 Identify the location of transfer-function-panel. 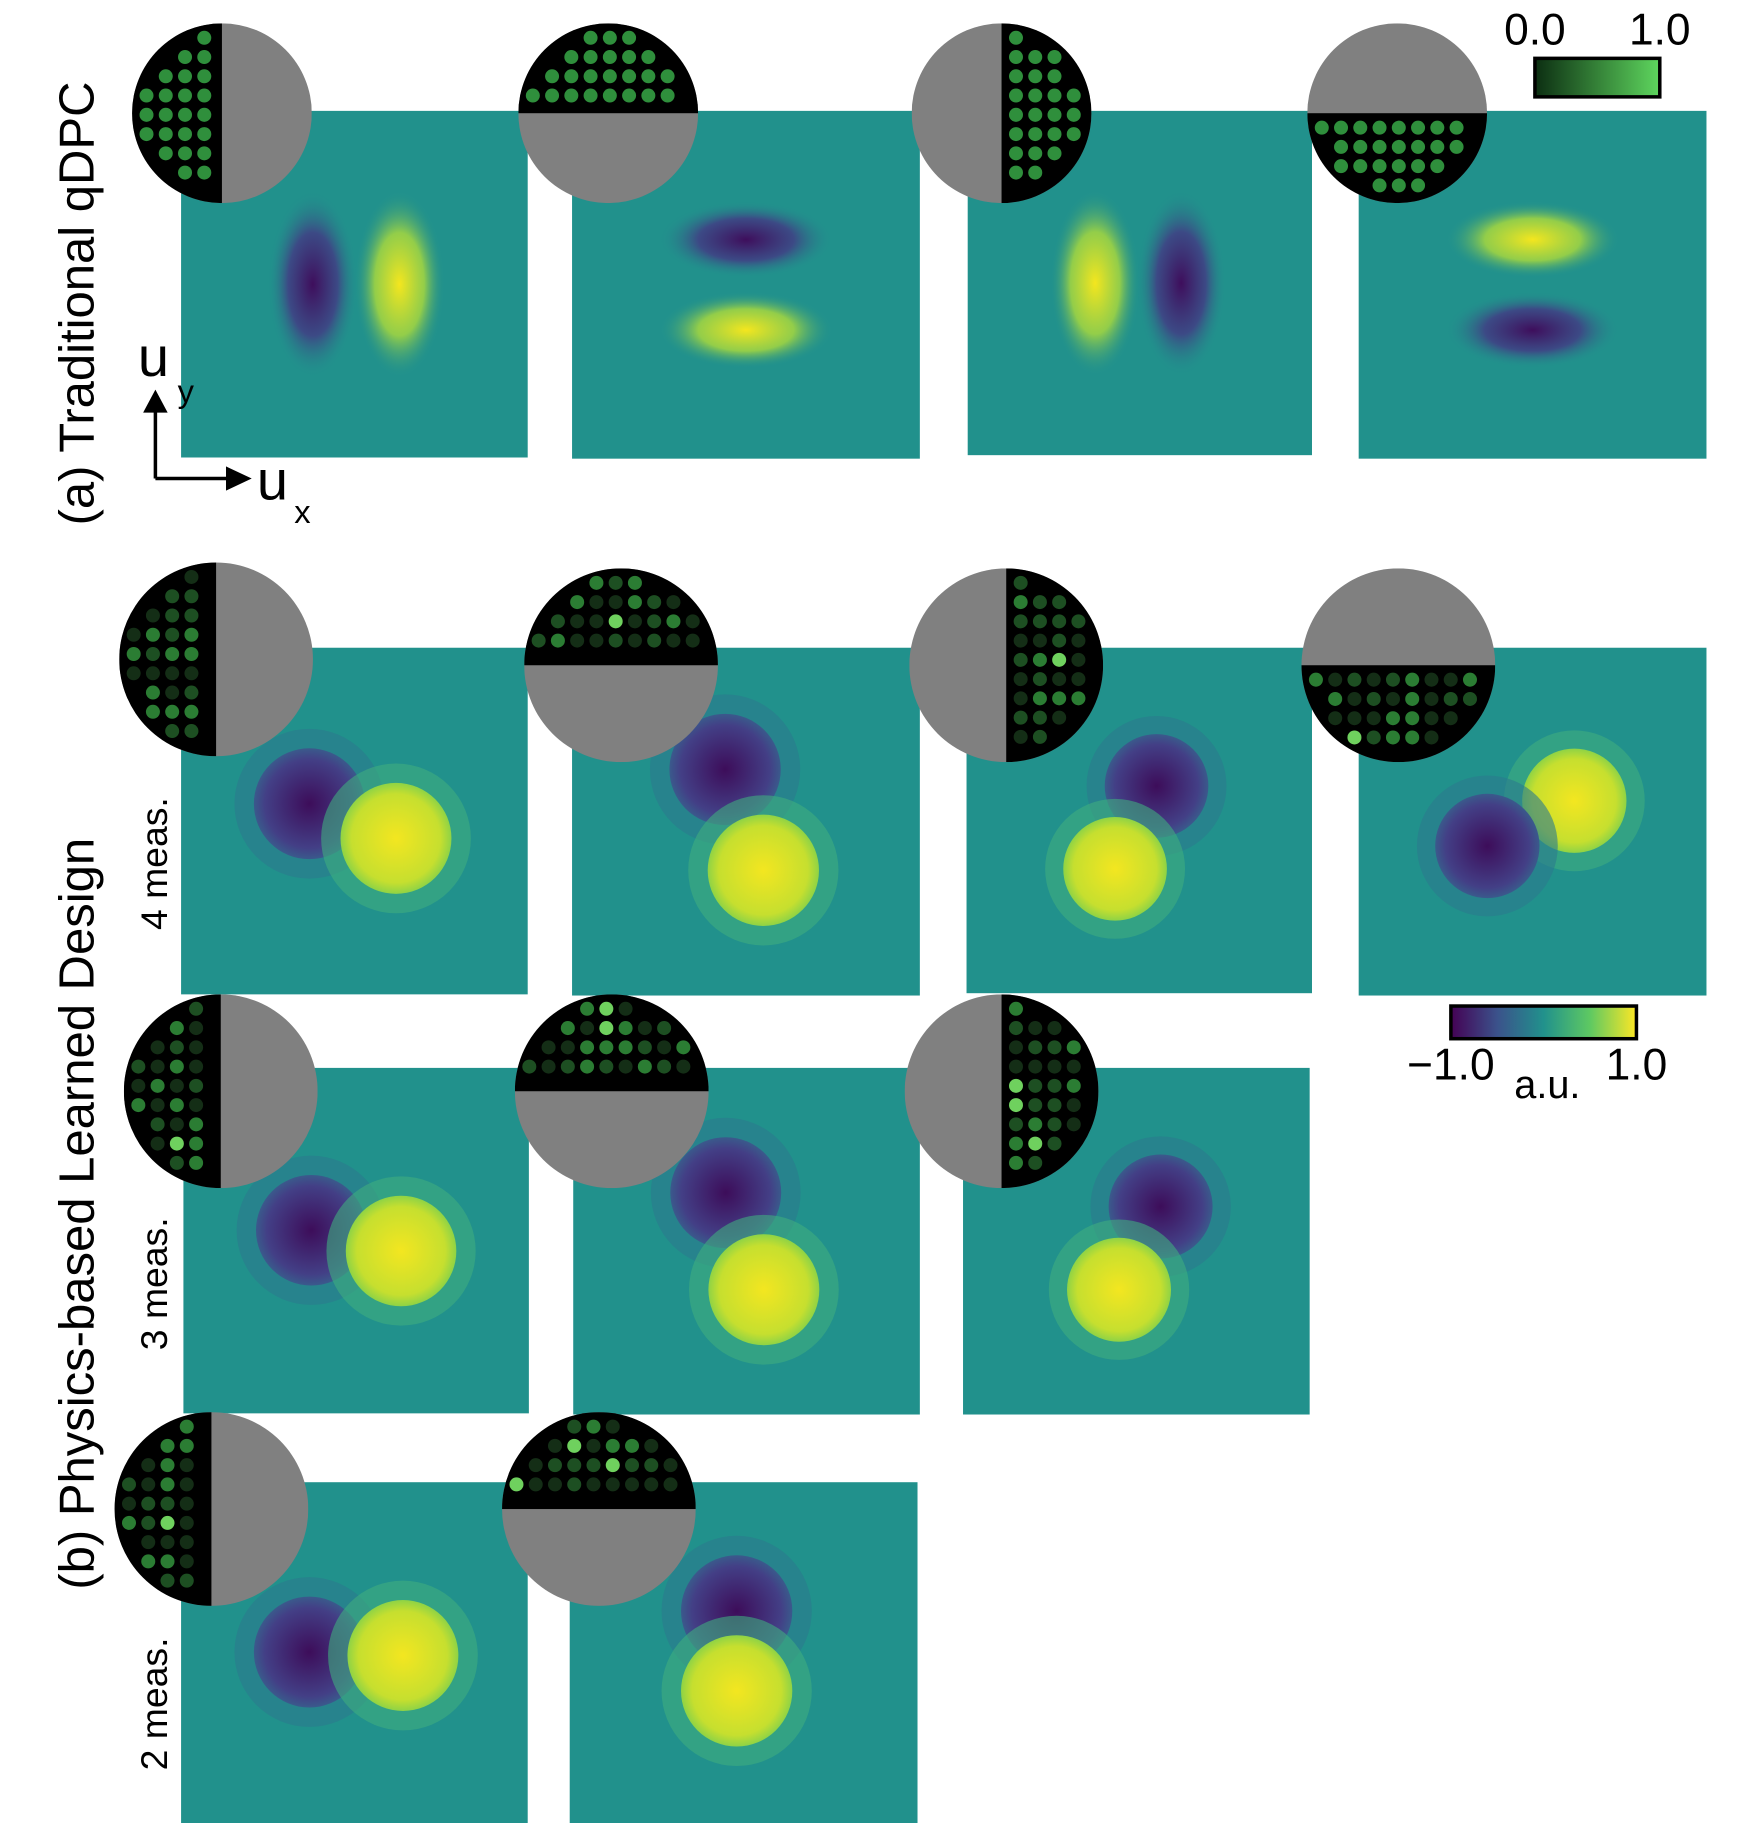
(1504, 782).